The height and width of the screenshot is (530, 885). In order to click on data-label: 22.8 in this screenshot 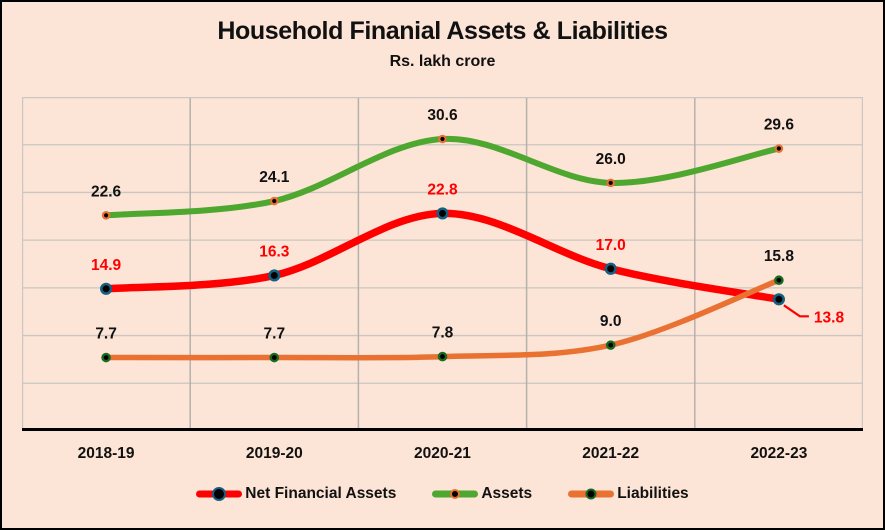, I will do `click(442, 189)`.